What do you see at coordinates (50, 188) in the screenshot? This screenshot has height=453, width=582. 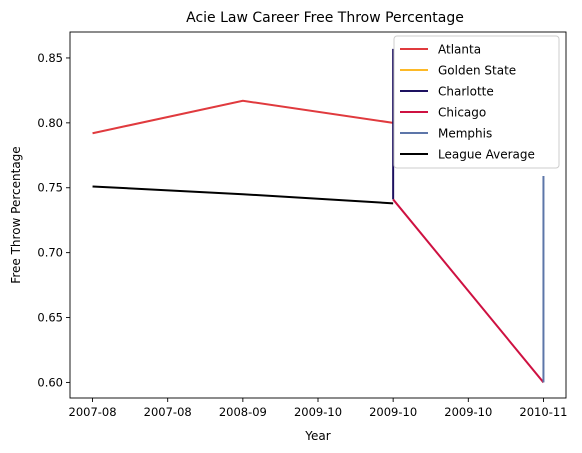 I see `y-tick-label: 0.75` at bounding box center [50, 188].